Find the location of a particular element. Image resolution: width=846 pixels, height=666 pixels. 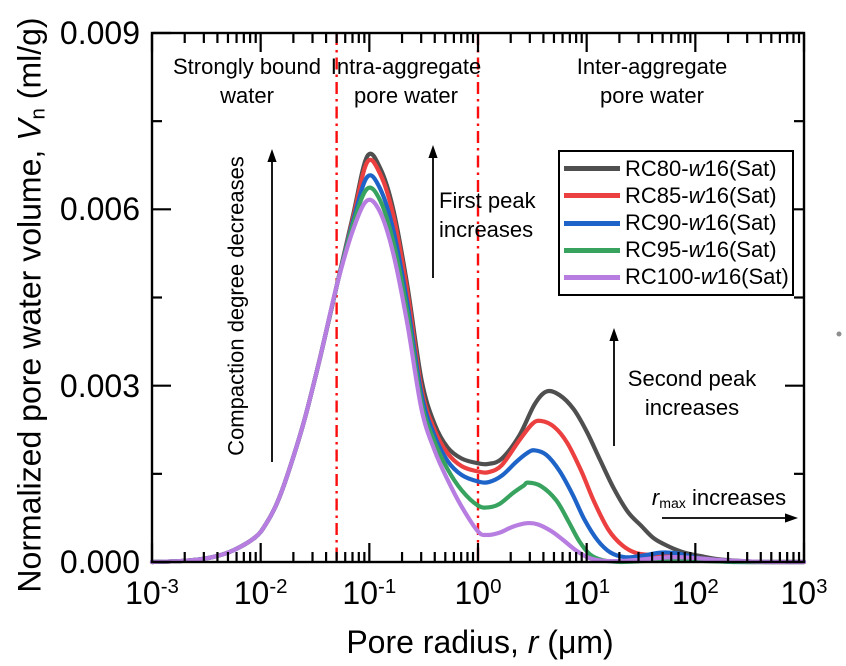

x-tick-label-10e1: 10¹ is located at coordinates (586, 595).